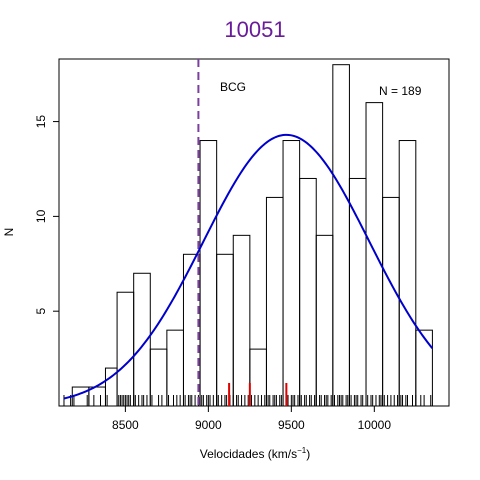 This screenshot has height=480, width=480. I want to click on highlight-marks, so click(258, 394).